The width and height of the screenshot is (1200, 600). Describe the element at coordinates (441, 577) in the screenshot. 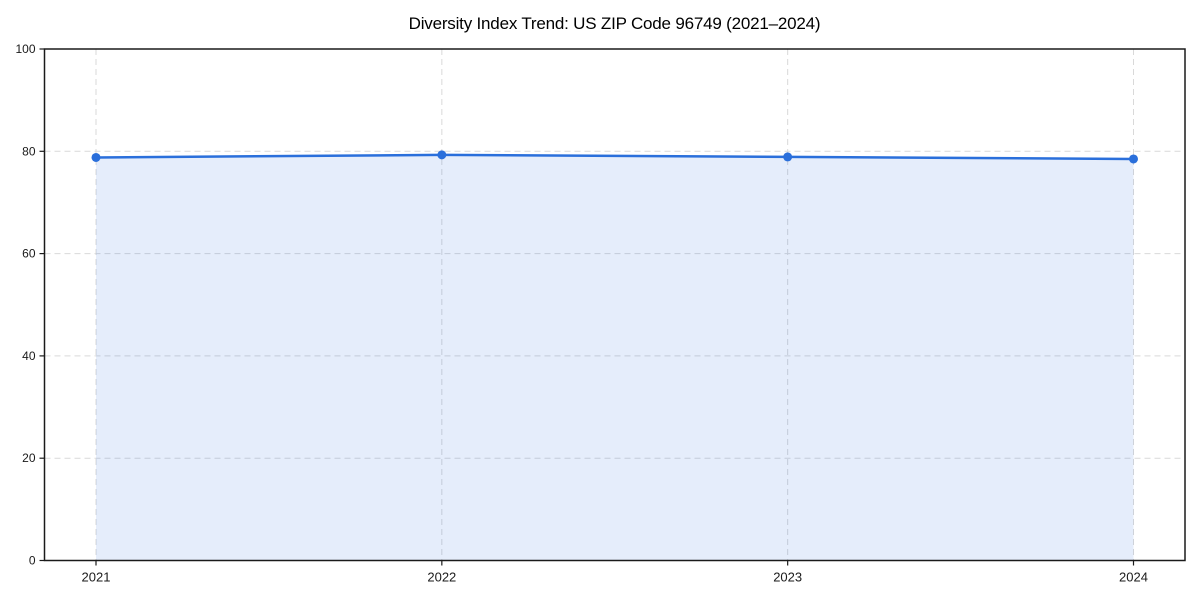

I see `x-tick-label-2022: 2022` at that location.